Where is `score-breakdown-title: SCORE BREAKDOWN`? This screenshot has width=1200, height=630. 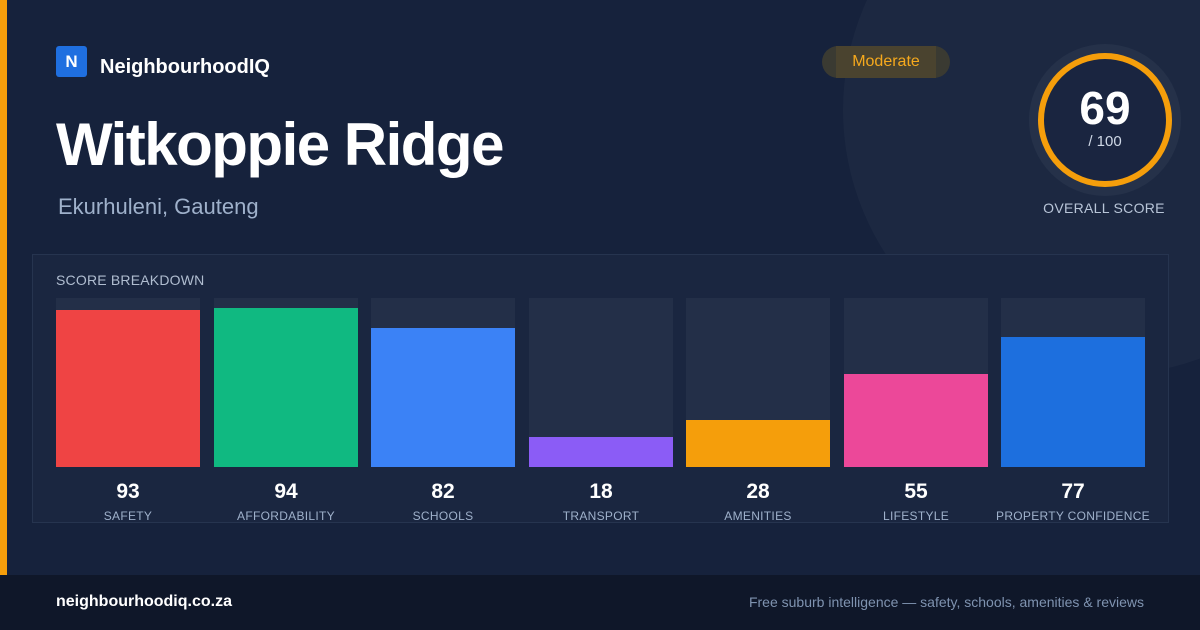
score-breakdown-title: SCORE BREAKDOWN is located at coordinates (130, 280).